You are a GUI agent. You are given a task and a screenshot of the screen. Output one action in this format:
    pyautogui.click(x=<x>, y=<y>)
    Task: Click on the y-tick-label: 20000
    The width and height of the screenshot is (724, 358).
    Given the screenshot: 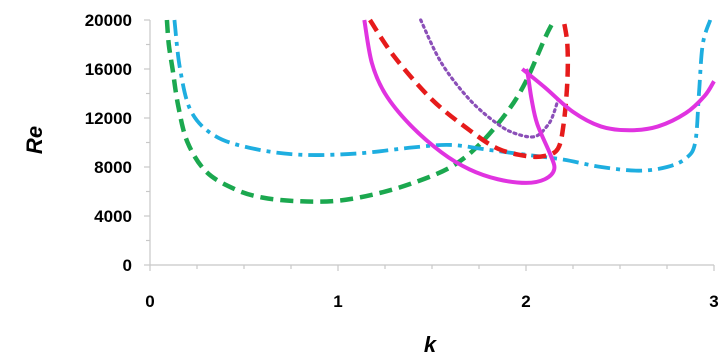 What is the action you would take?
    pyautogui.click(x=108, y=20)
    